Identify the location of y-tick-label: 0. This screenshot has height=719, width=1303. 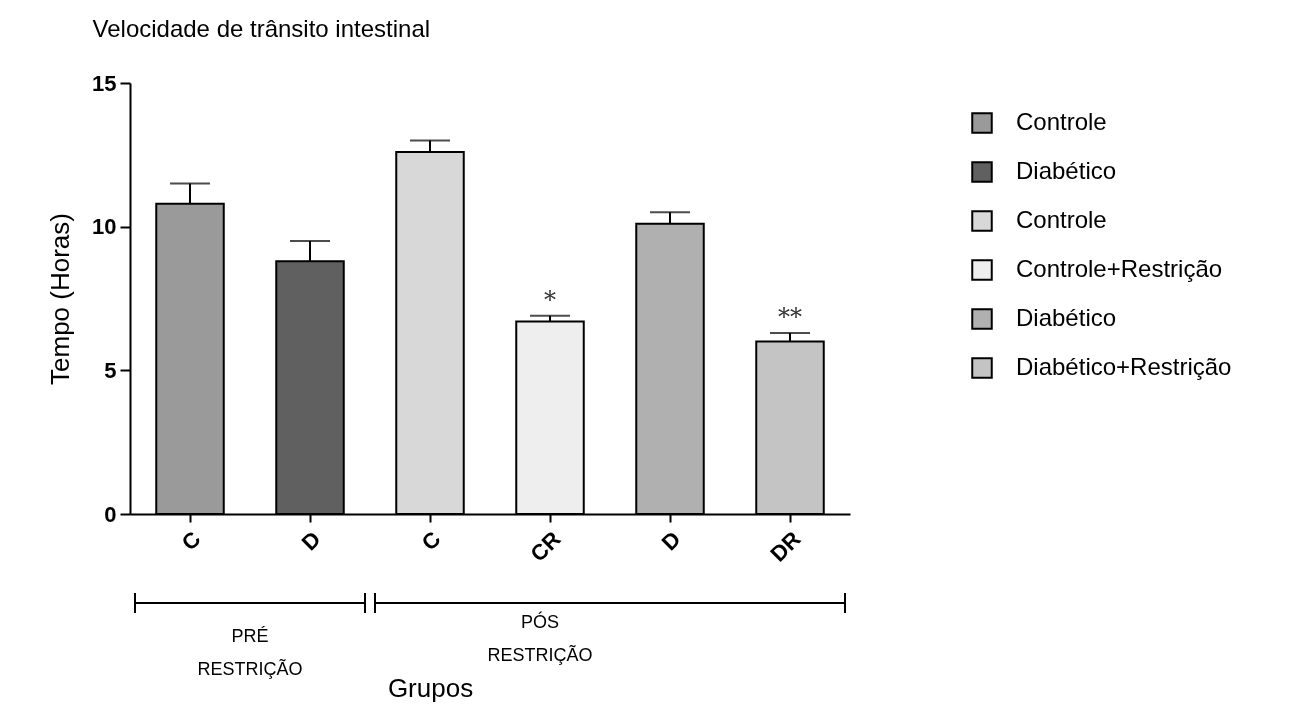
(110, 514).